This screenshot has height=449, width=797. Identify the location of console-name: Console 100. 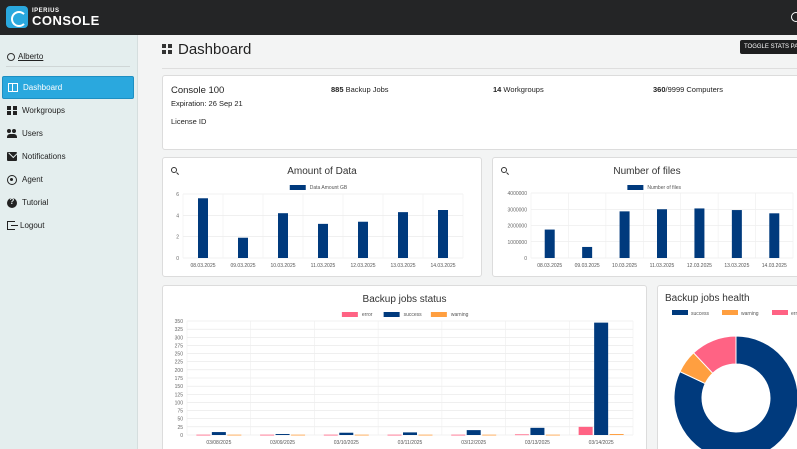
(198, 90).